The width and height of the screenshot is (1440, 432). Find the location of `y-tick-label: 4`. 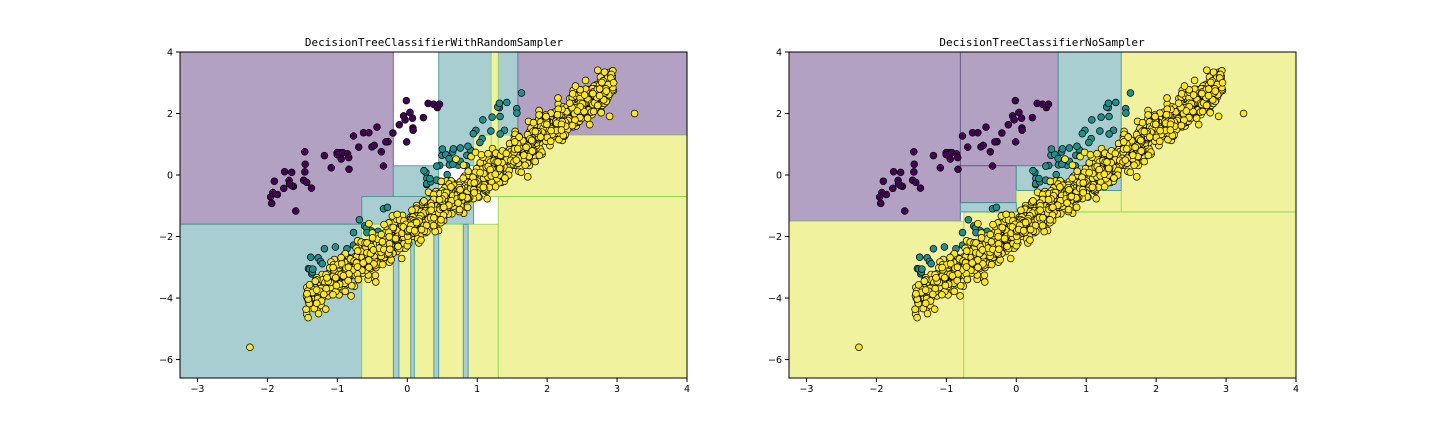

y-tick-label: 4 is located at coordinates (170, 53).